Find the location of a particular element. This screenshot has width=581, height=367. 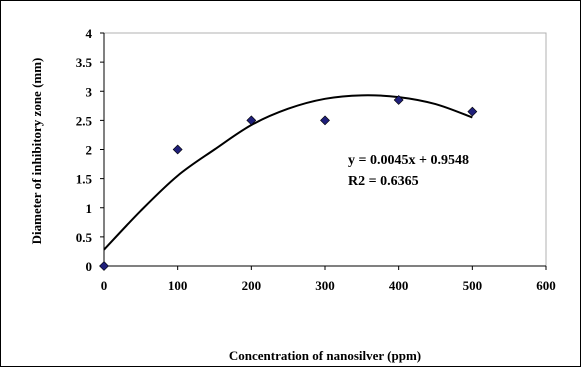

x-tick-label: 300 is located at coordinates (325, 285).